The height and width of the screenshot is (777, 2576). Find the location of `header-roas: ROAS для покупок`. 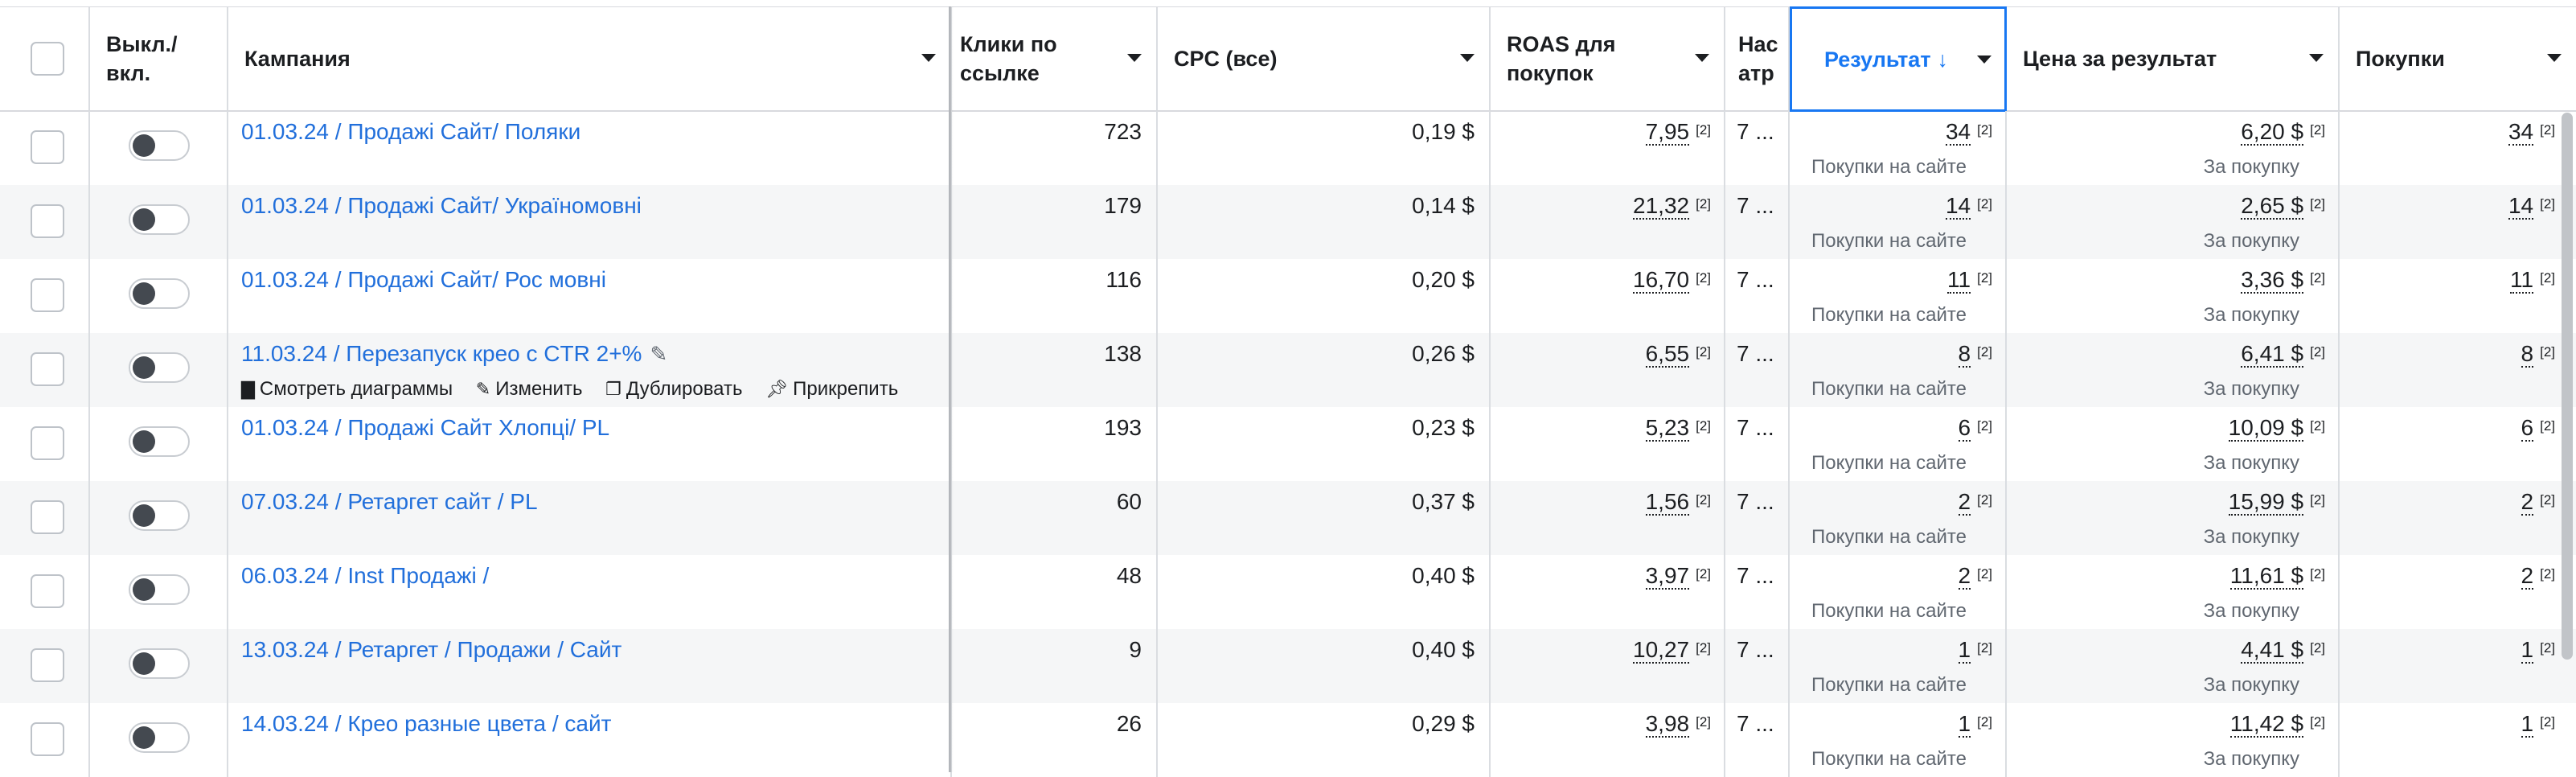

header-roas: ROAS для покупок is located at coordinates (1608, 58).